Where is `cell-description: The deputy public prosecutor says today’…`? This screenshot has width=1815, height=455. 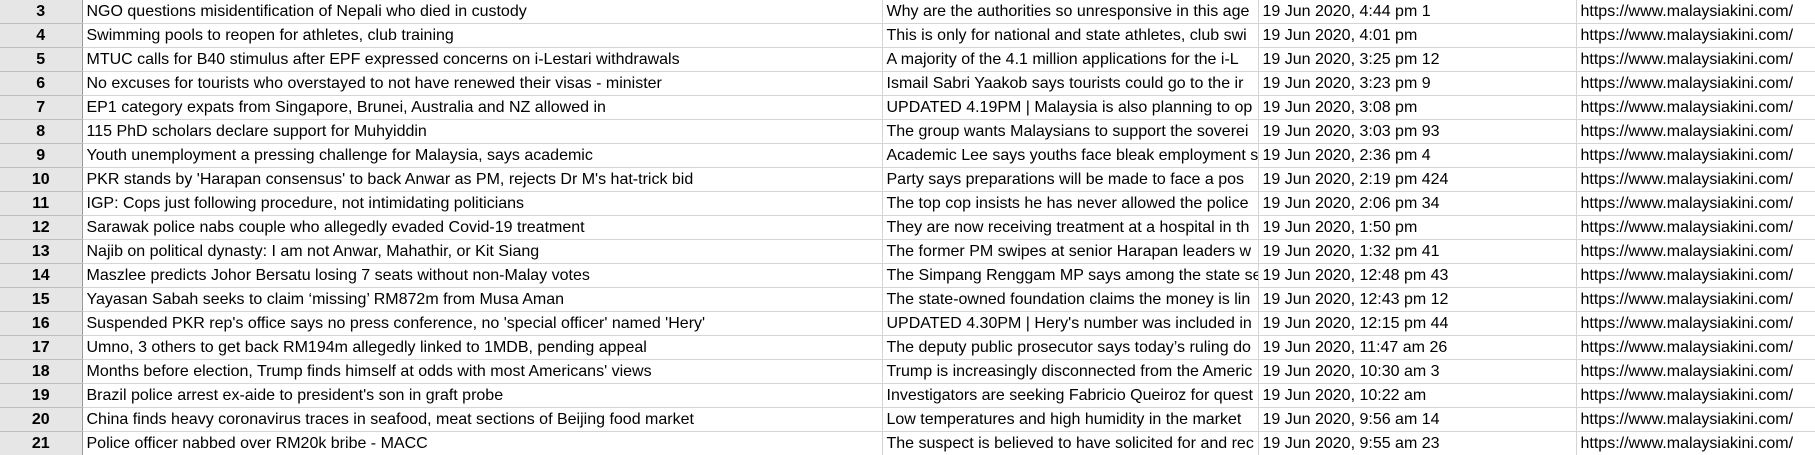
cell-description: The deputy public prosecutor says today’… is located at coordinates (1070, 347).